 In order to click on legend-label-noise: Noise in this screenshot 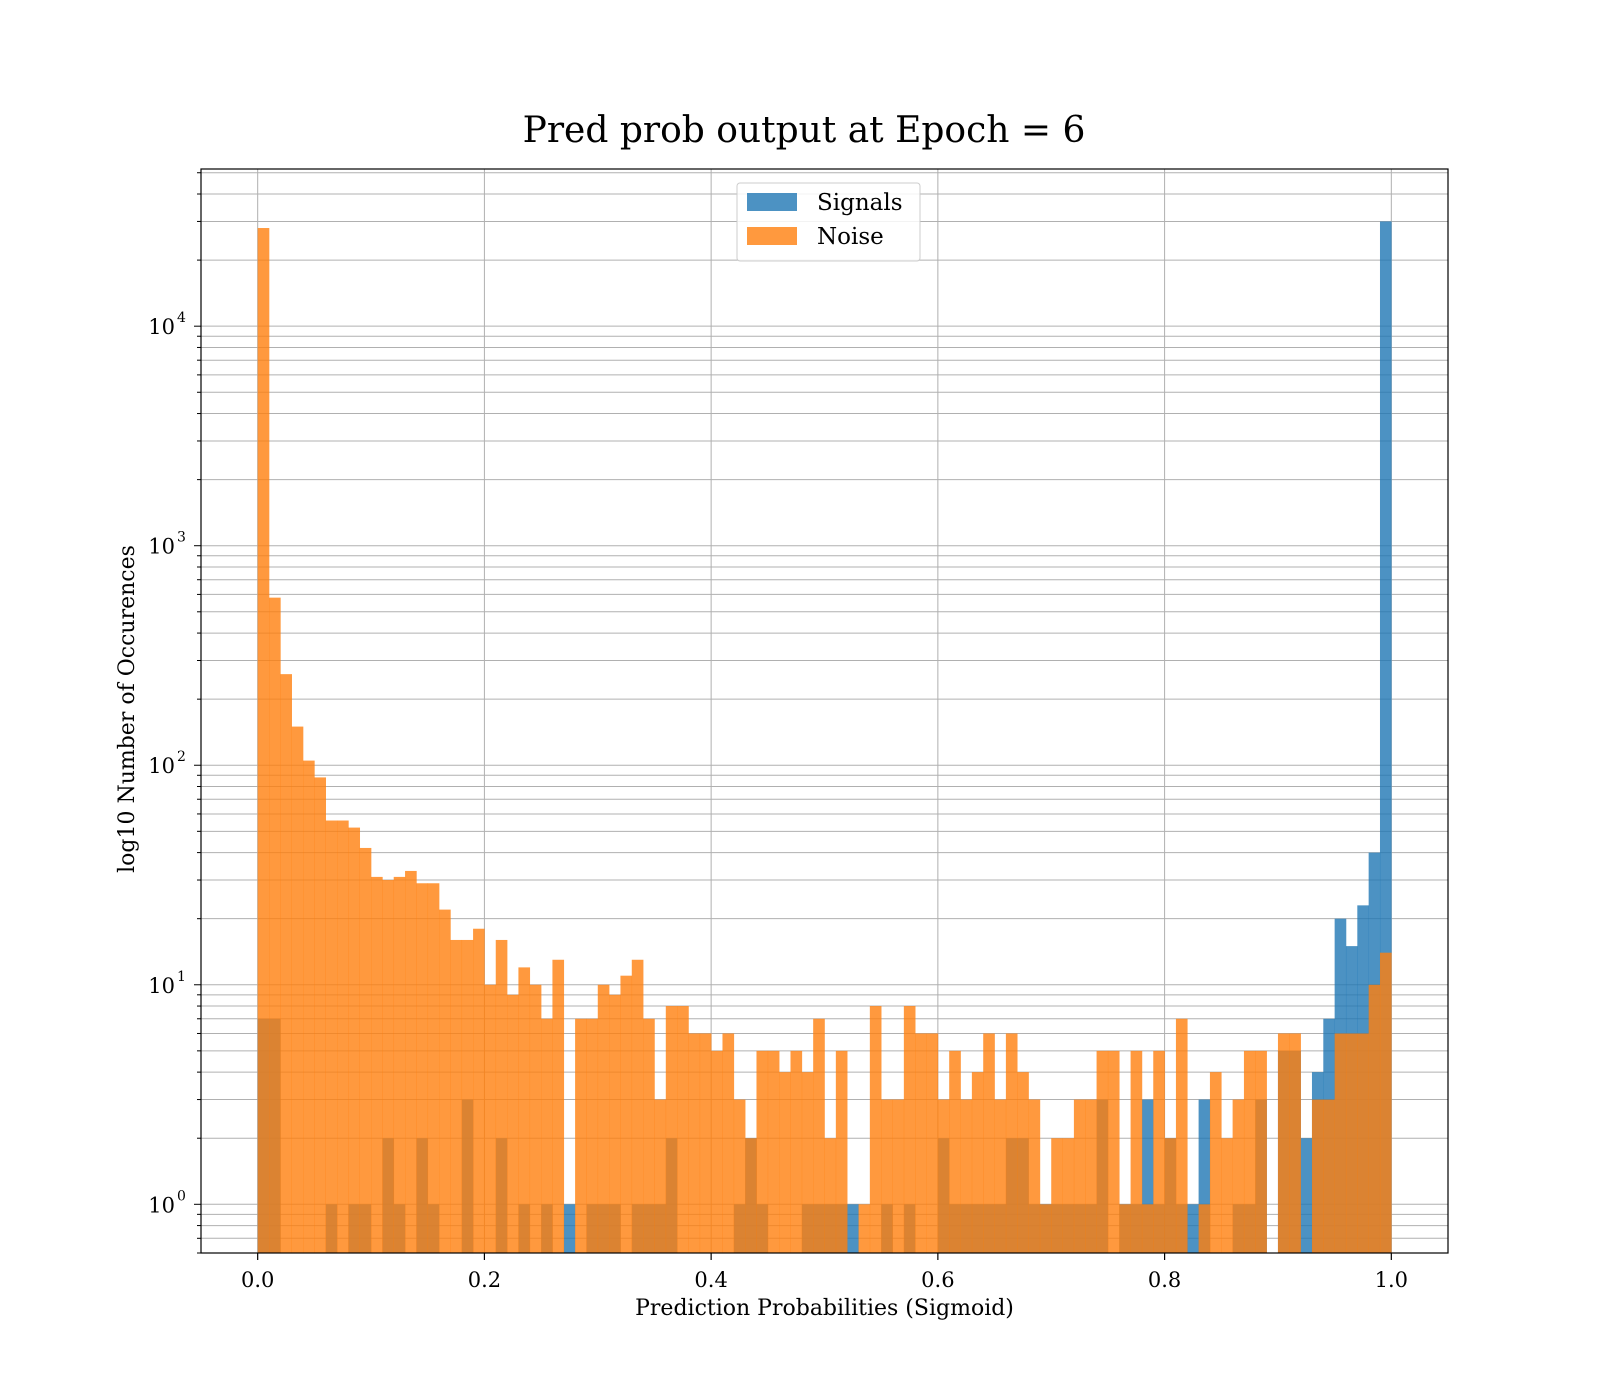, I will do `click(850, 237)`.